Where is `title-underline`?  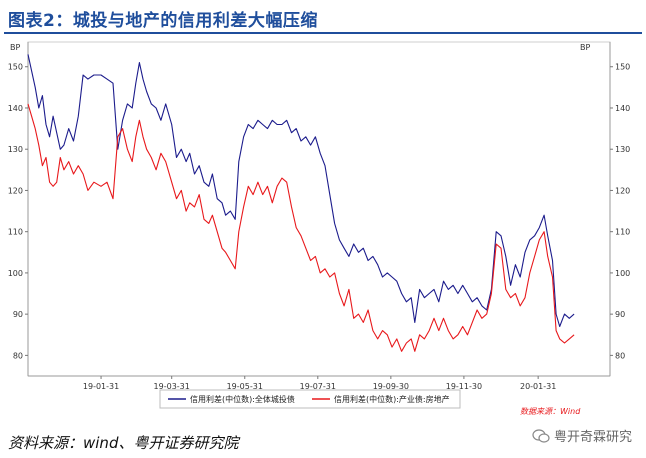 title-underline is located at coordinates (323, 33).